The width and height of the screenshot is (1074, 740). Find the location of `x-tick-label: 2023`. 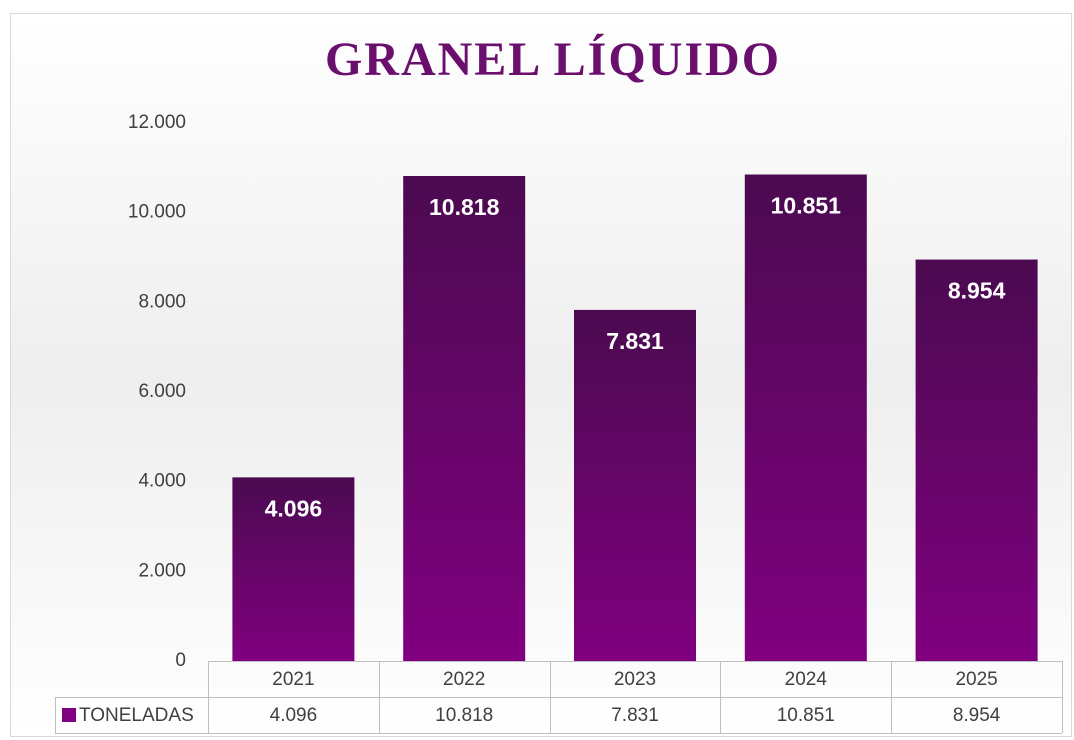

x-tick-label: 2023 is located at coordinates (635, 679).